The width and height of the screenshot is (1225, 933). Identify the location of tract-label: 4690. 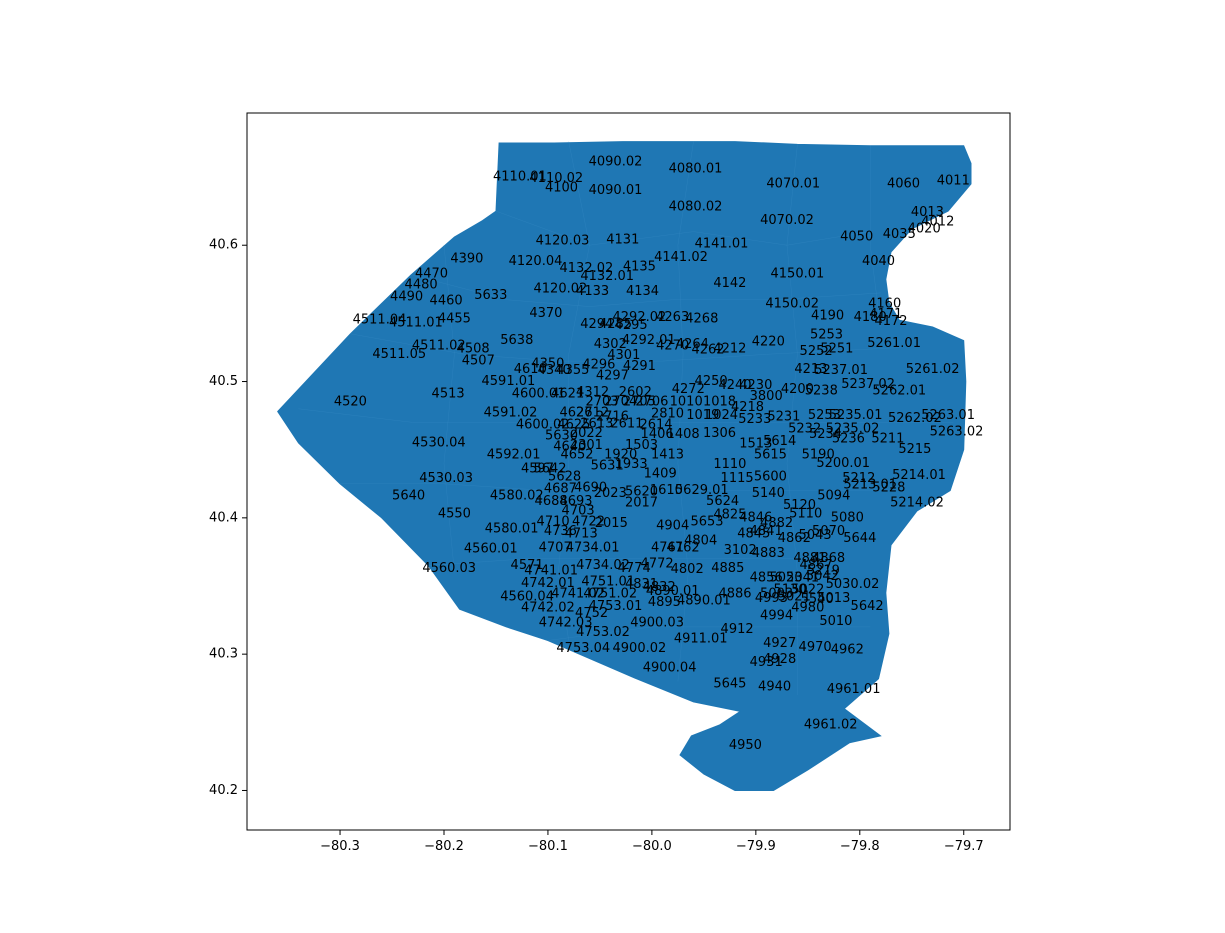
(590, 487).